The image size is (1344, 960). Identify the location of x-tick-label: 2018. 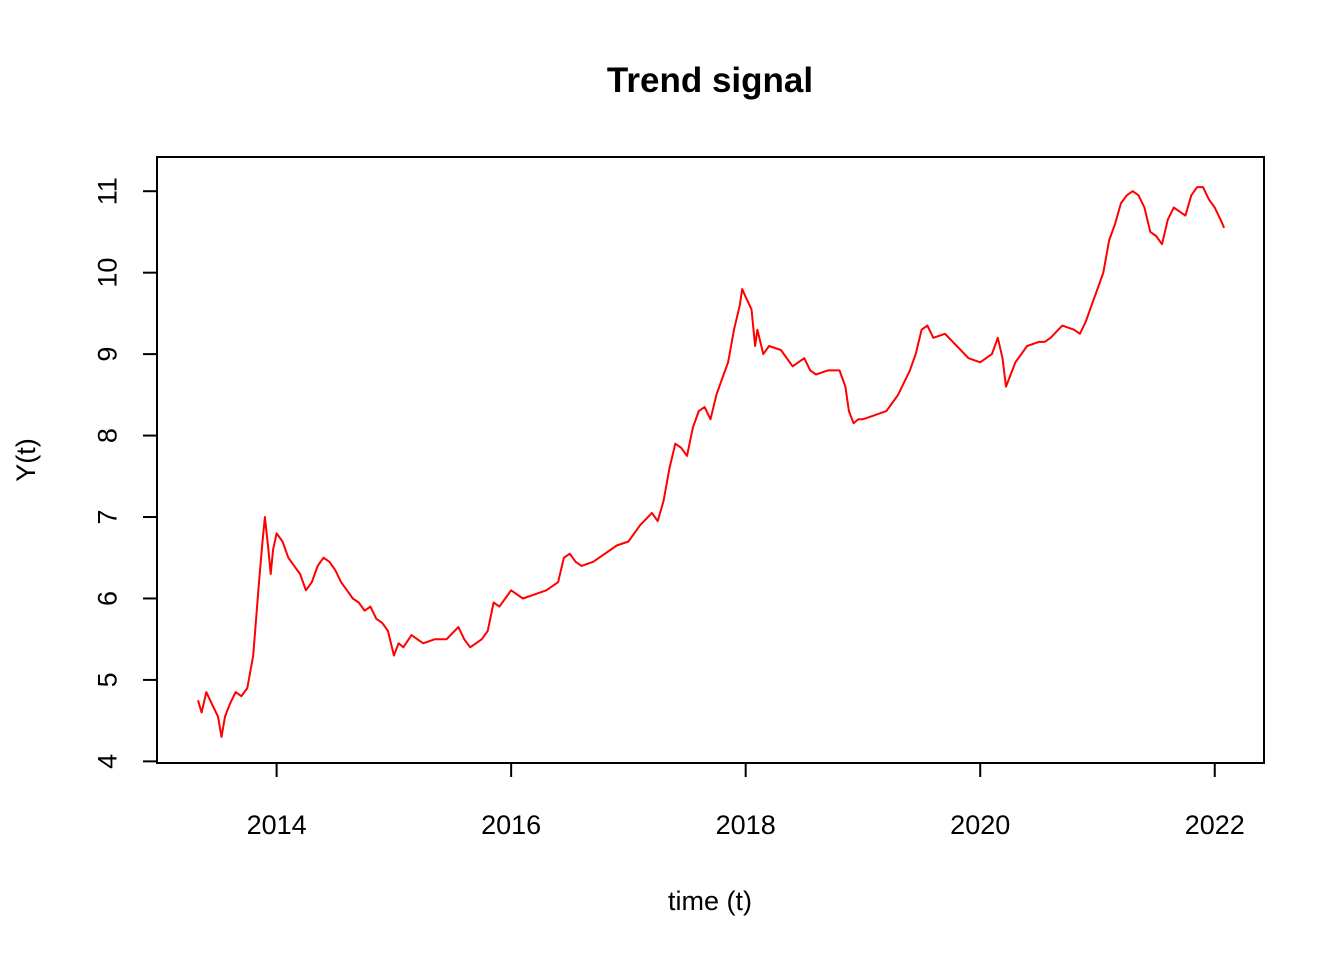
(746, 825).